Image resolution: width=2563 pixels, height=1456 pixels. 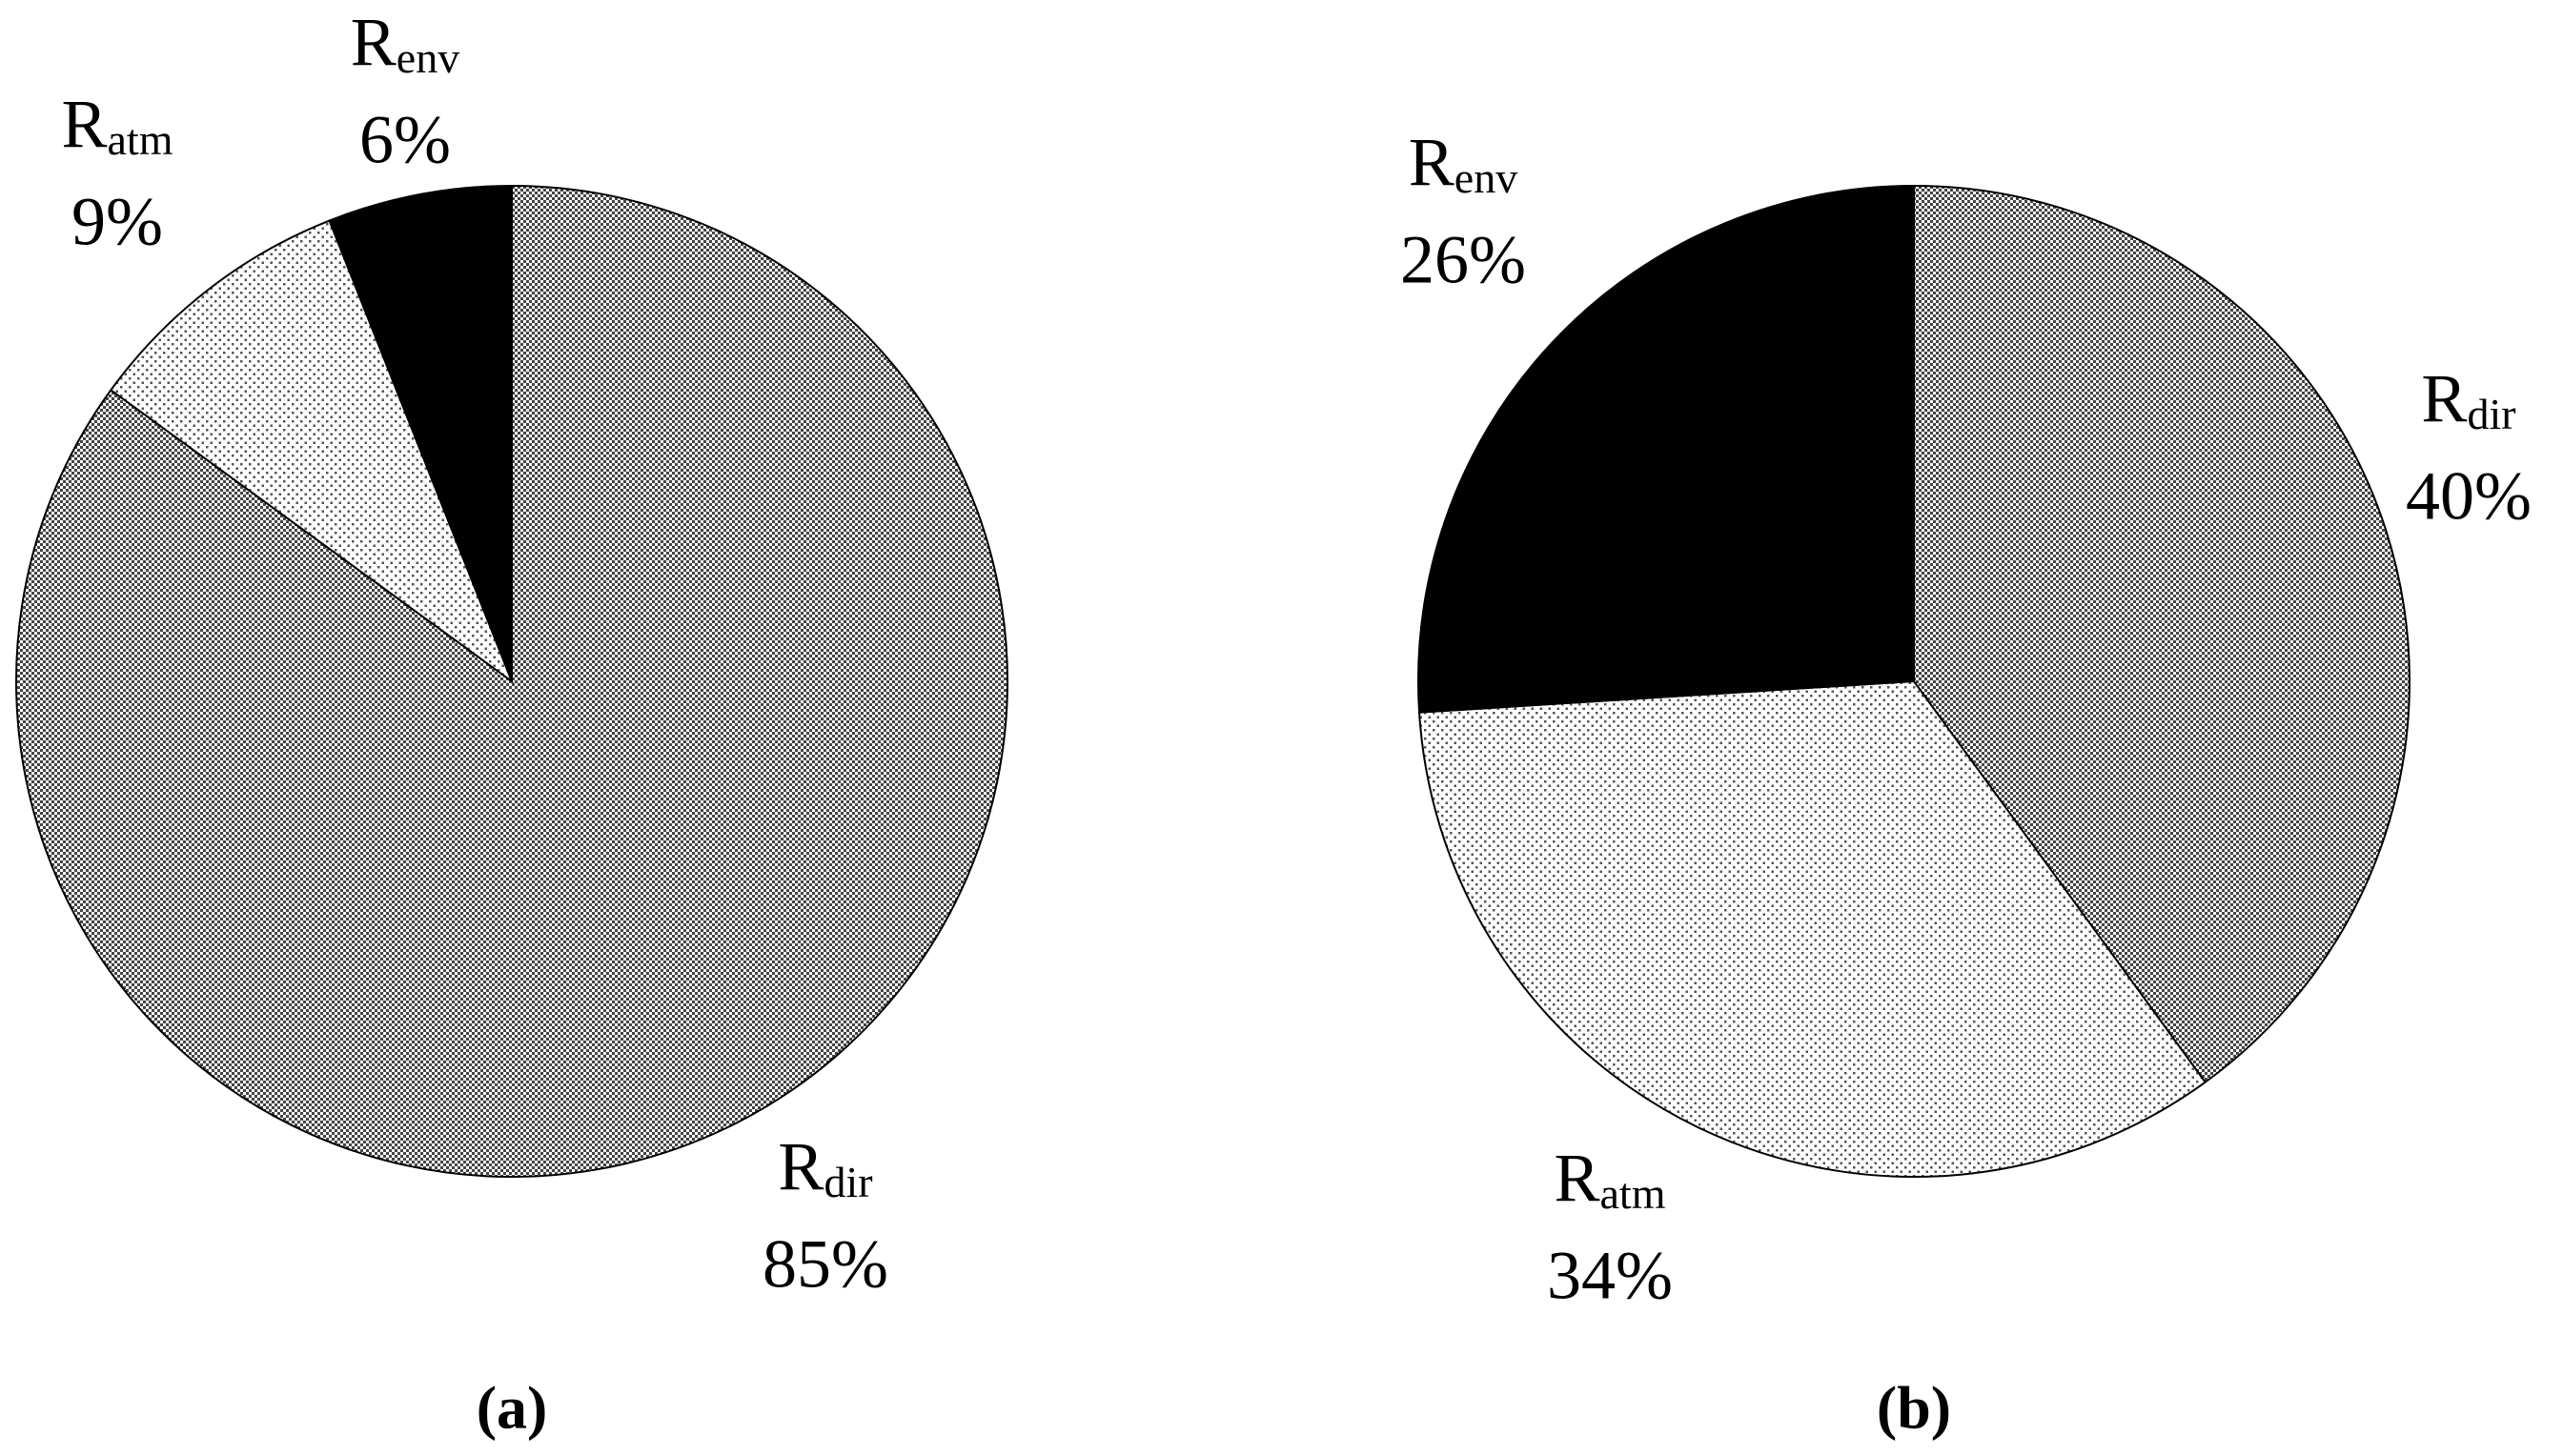 I want to click on value-label: 26%, so click(x=1463, y=260).